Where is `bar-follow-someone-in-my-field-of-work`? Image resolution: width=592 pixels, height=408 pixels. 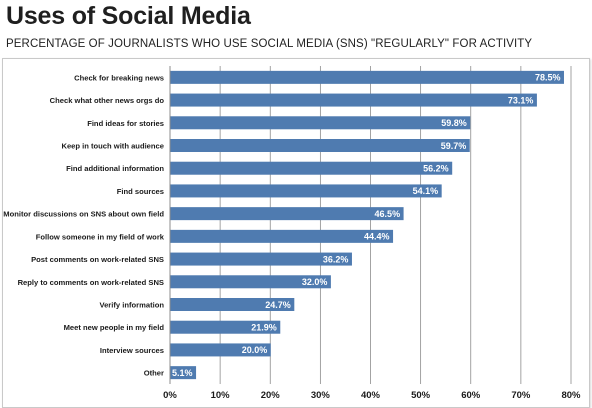
bar-follow-someone-in-my-field-of-work is located at coordinates (282, 236).